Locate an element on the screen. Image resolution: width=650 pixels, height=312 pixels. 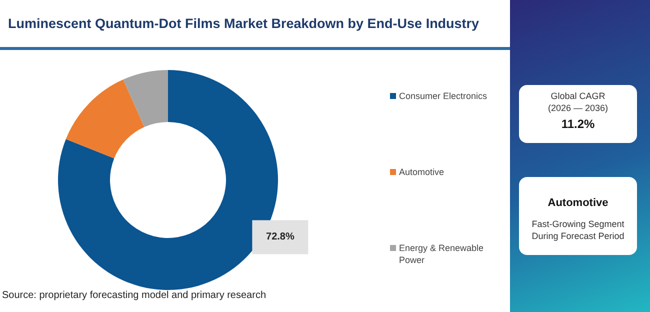
text: Automotive is located at coordinates (578, 203).